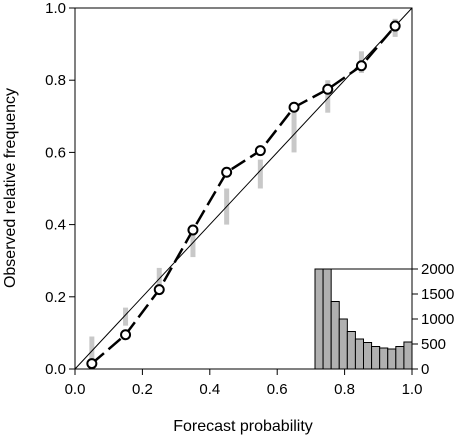 Image resolution: width=474 pixels, height=436 pixels. Describe the element at coordinates (55, 80) in the screenshot. I see `y-tick-label: 0.8` at that location.